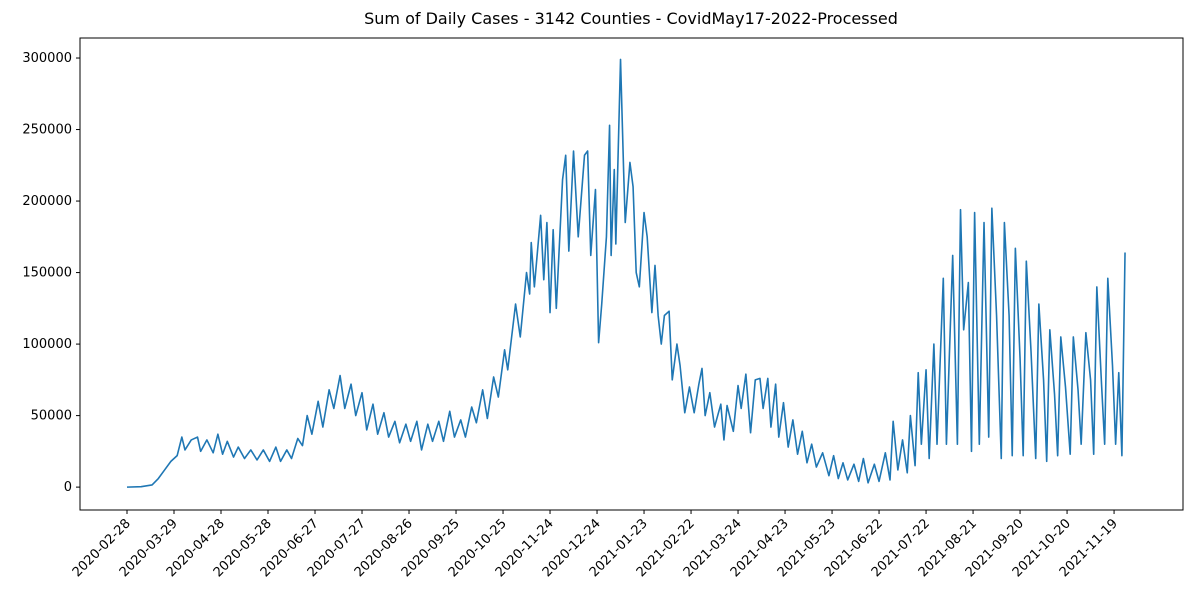 The height and width of the screenshot is (600, 1200). Describe the element at coordinates (51, 416) in the screenshot. I see `y-tick-label: 50000` at that location.